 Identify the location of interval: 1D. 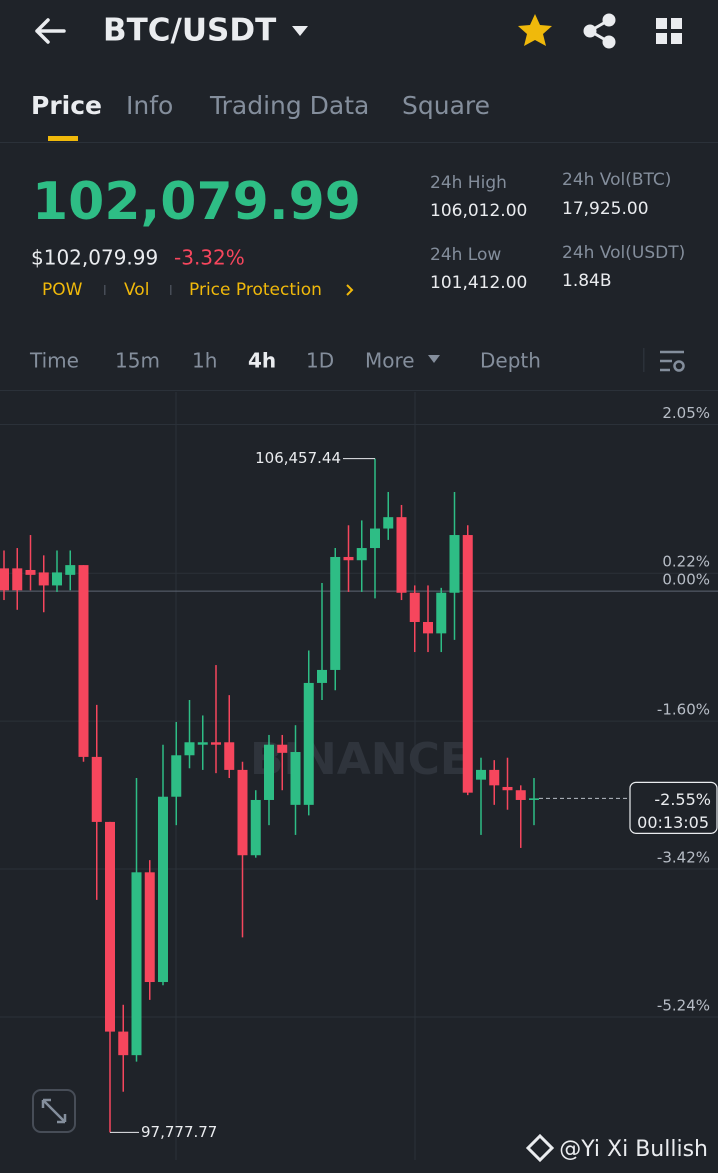
(320, 361).